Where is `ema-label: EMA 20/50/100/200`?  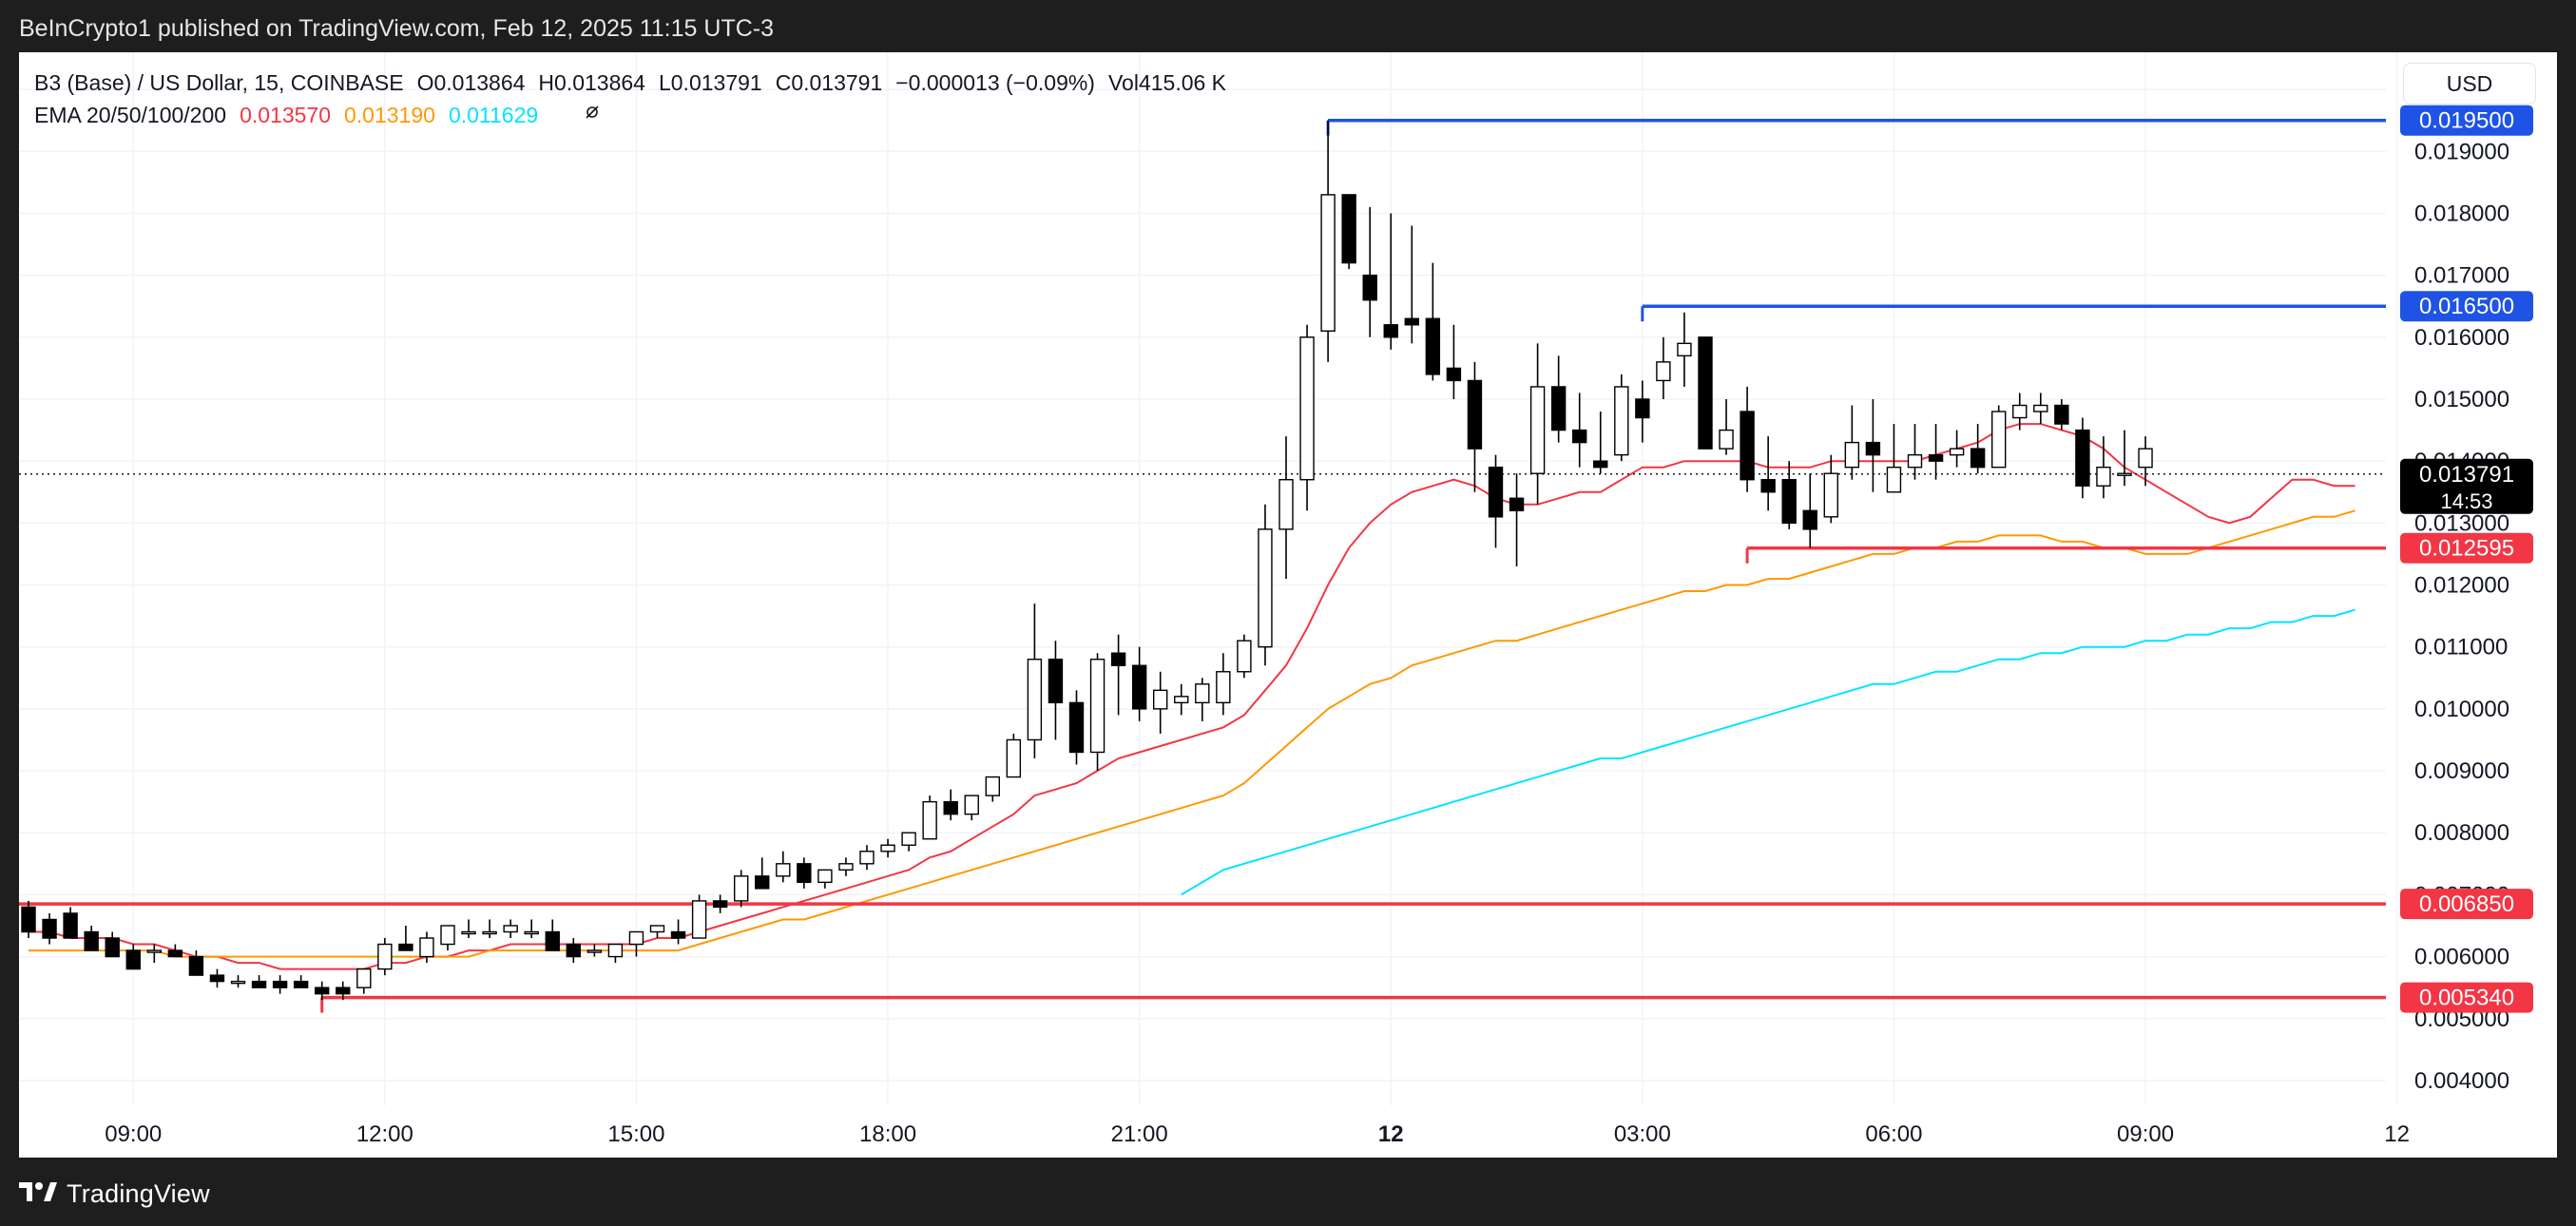 ema-label: EMA 20/50/100/200 is located at coordinates (131, 115).